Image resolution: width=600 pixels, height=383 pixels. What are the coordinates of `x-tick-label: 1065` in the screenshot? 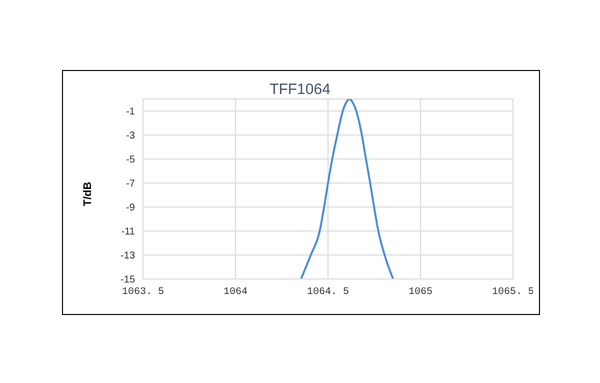 It's located at (420, 292).